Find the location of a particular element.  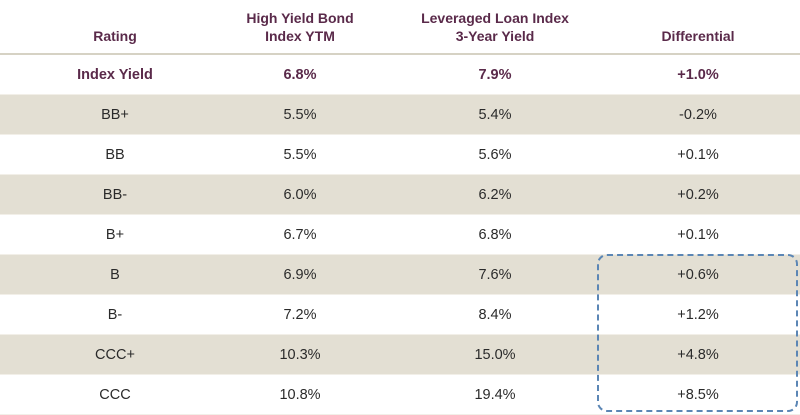

cell-ll: 5.4% is located at coordinates (495, 114).